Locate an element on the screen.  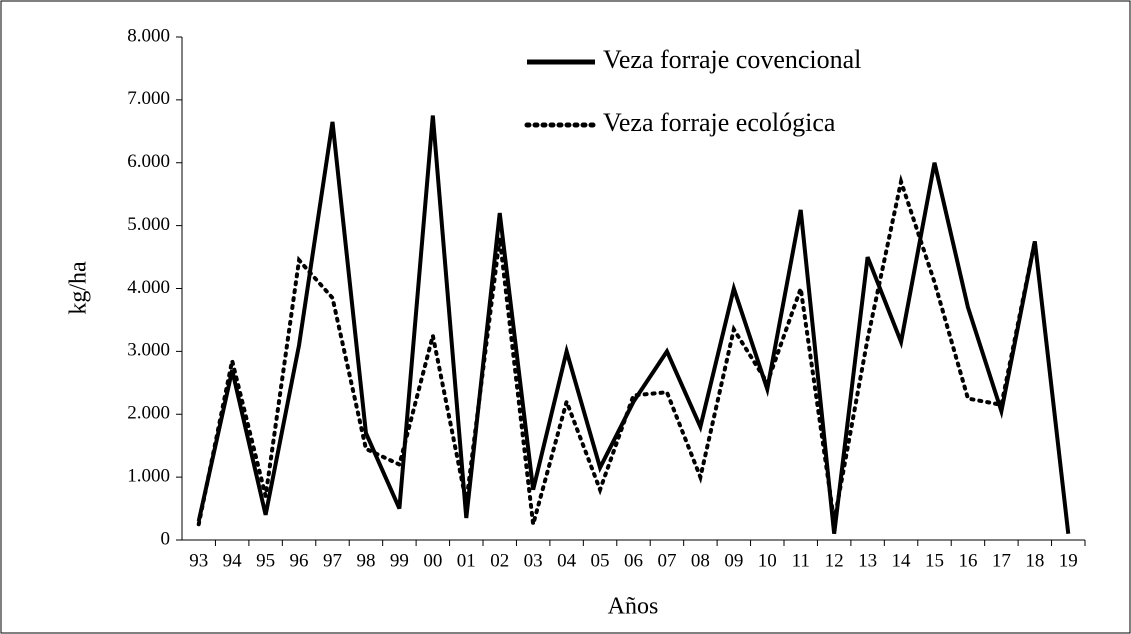
y-tick-label: 0 is located at coordinates (166, 538).